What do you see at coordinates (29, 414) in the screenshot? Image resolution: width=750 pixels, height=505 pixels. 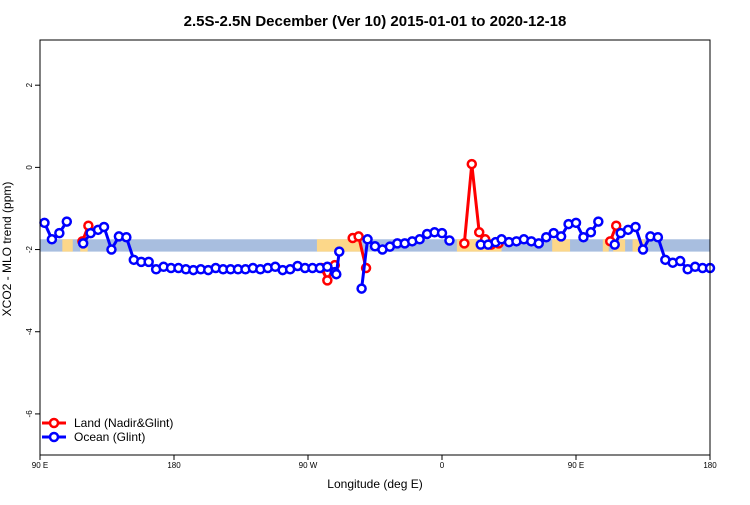 I see `y-tick-label-4: -6` at bounding box center [29, 414].